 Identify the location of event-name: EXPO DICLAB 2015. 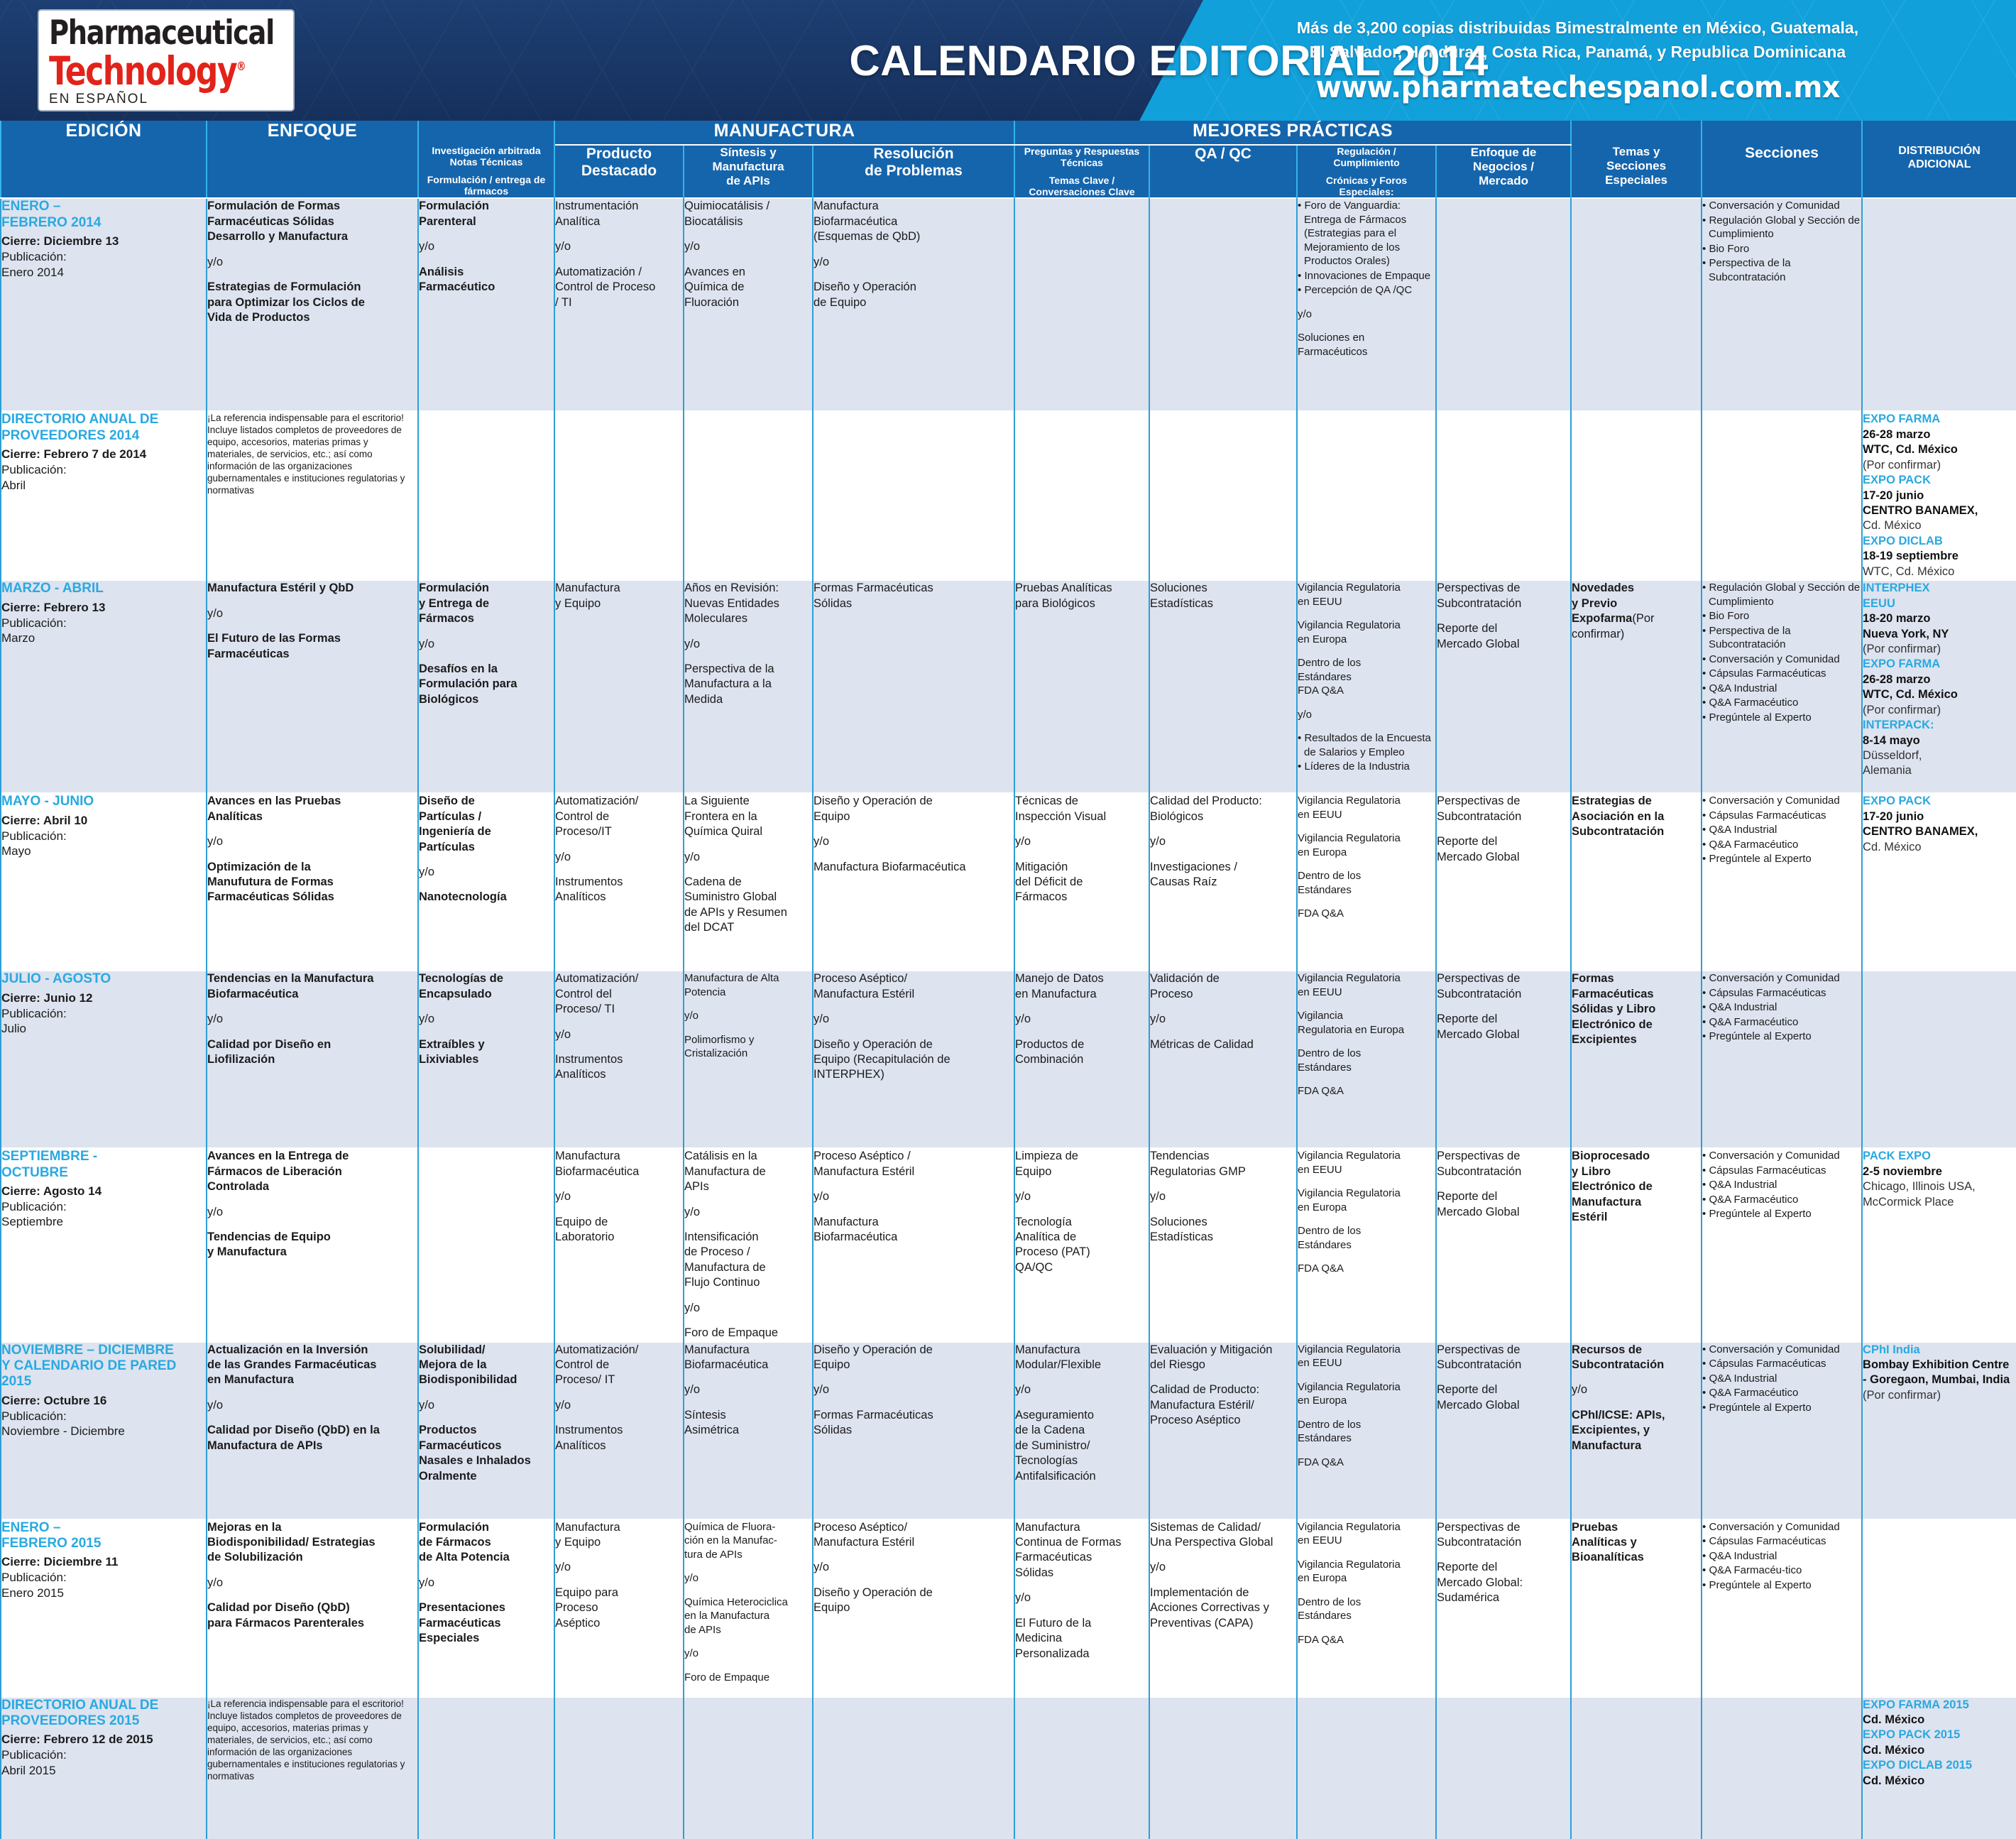
(1918, 1766).